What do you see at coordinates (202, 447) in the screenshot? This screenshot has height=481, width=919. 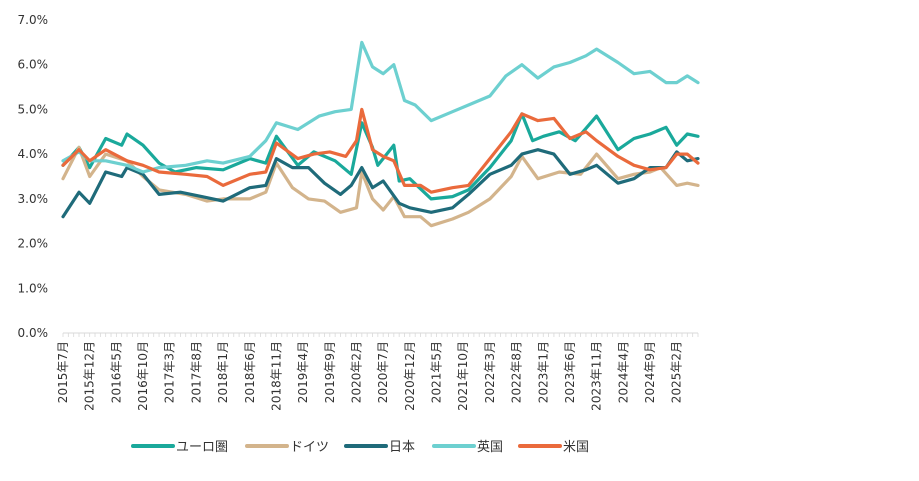 I see `legend-label: ユーロ圏` at bounding box center [202, 447].